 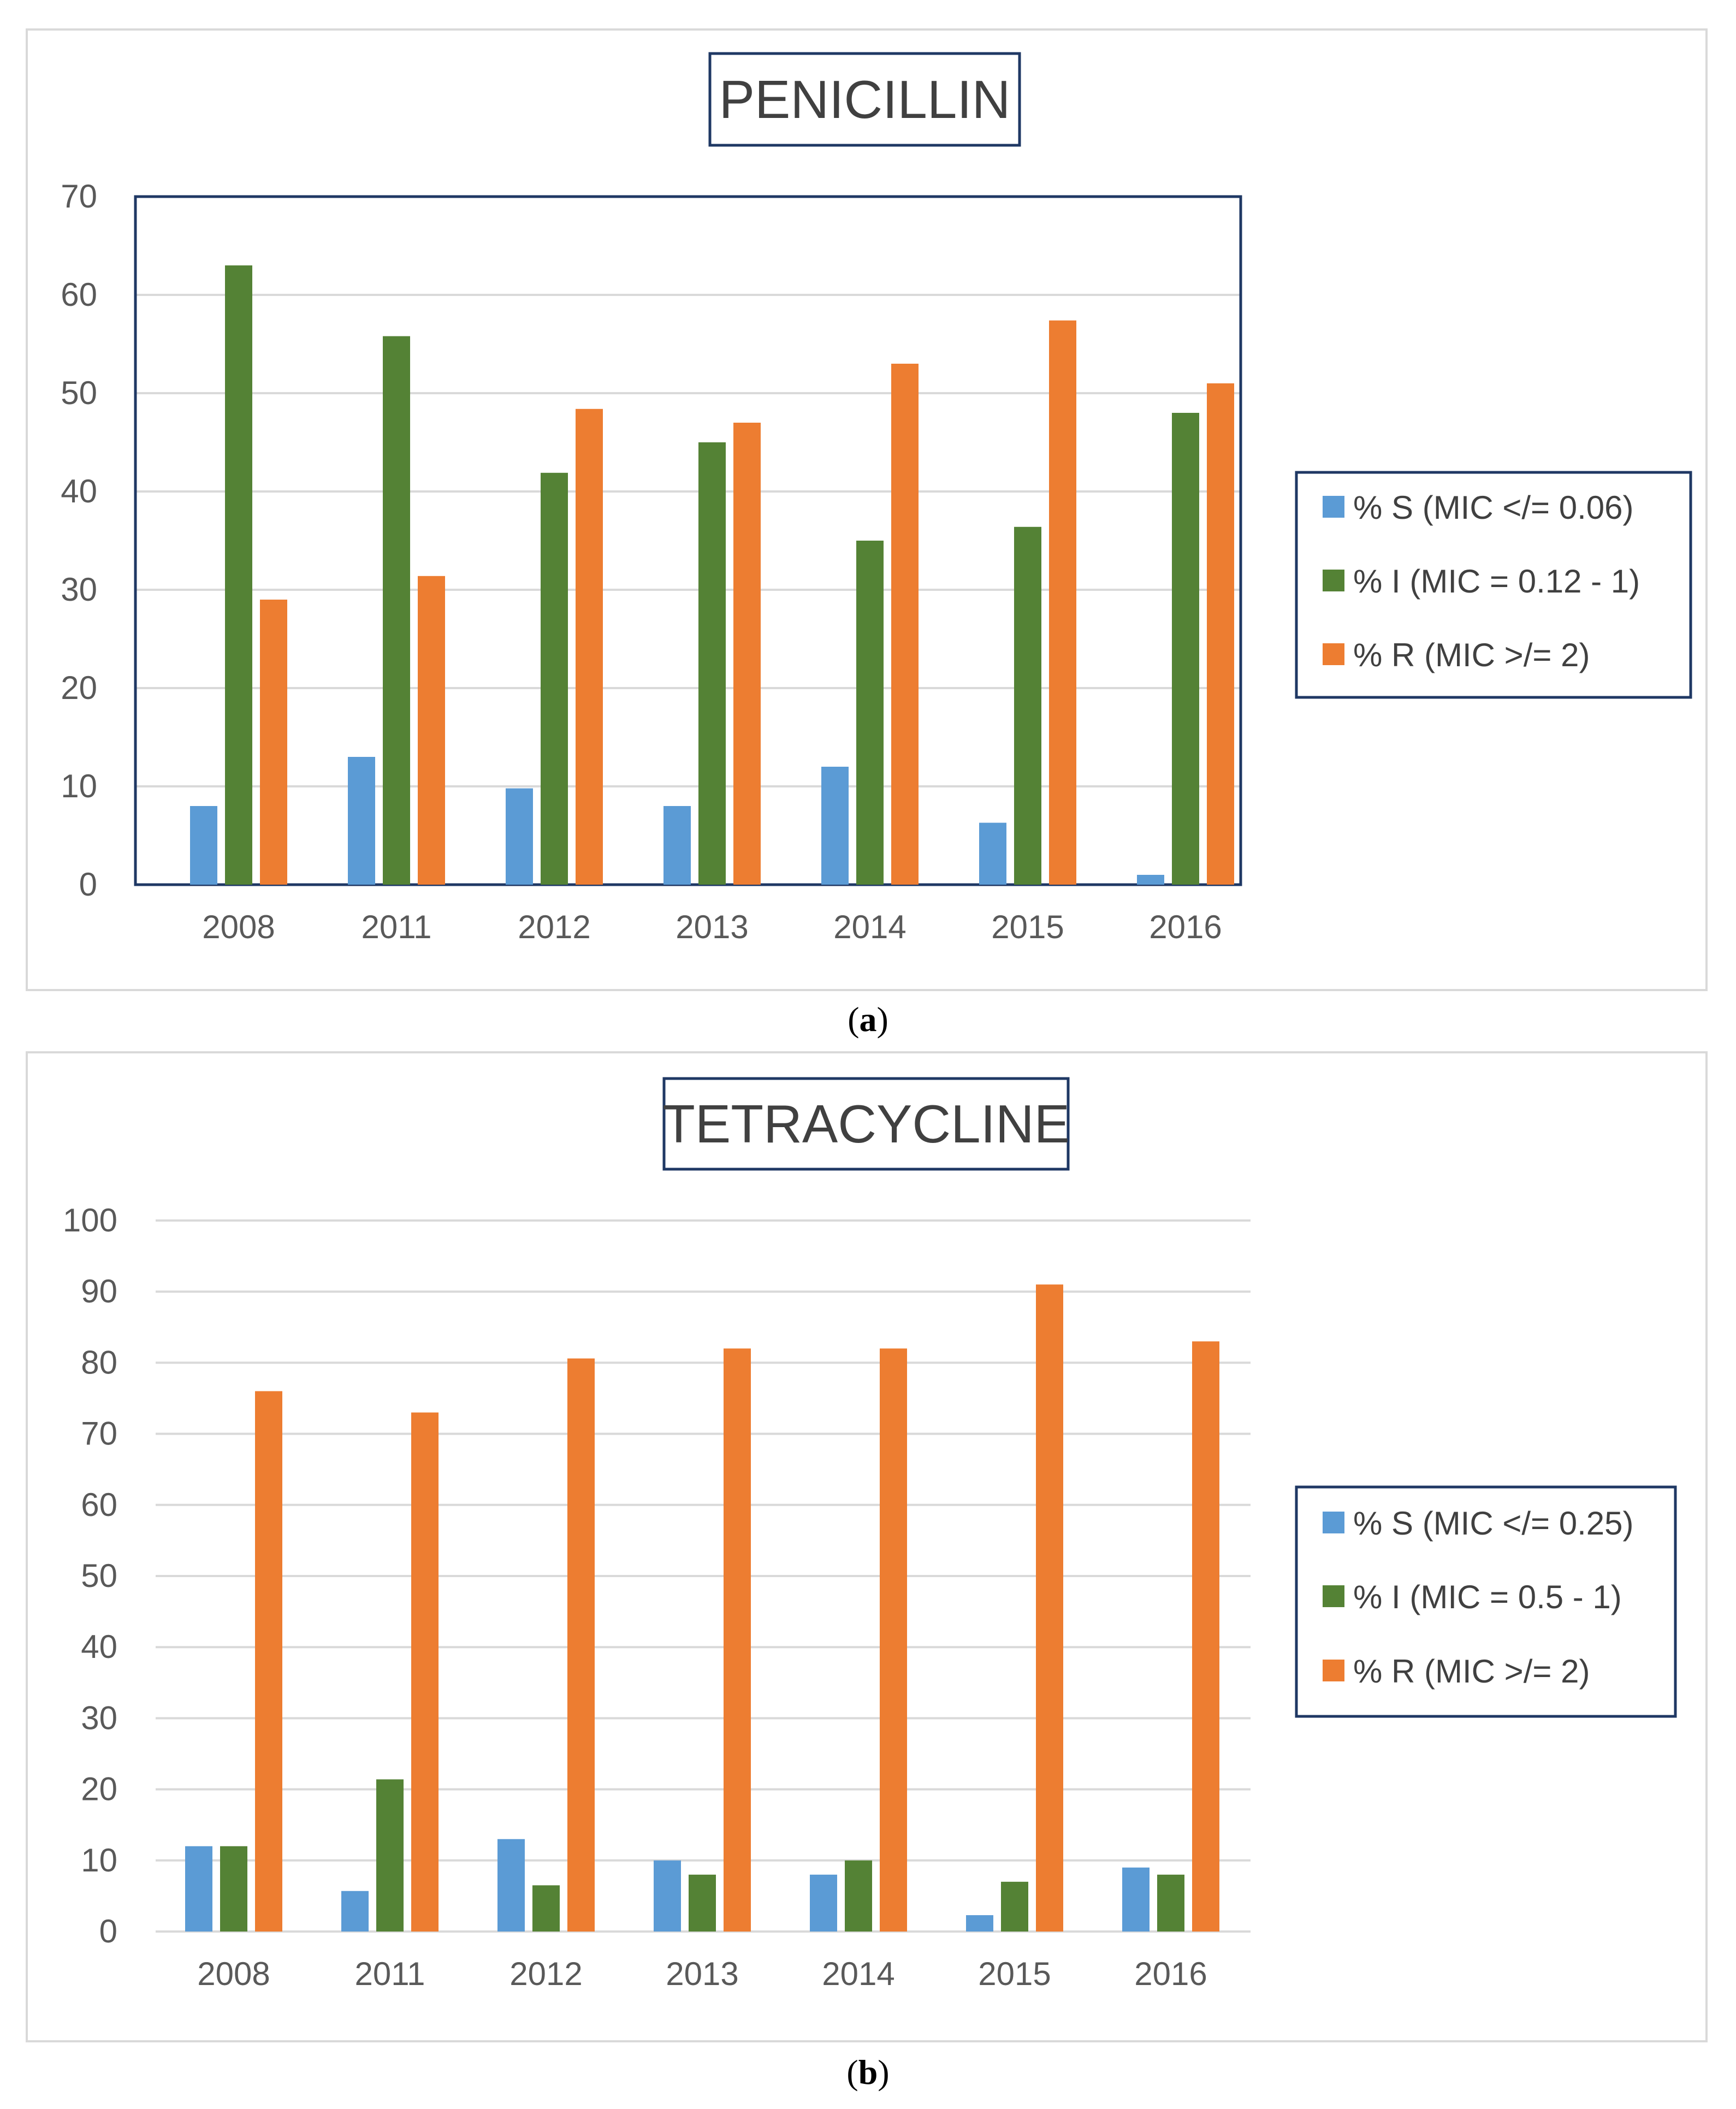 I want to click on panel-b-letter: b, so click(x=868, y=2072).